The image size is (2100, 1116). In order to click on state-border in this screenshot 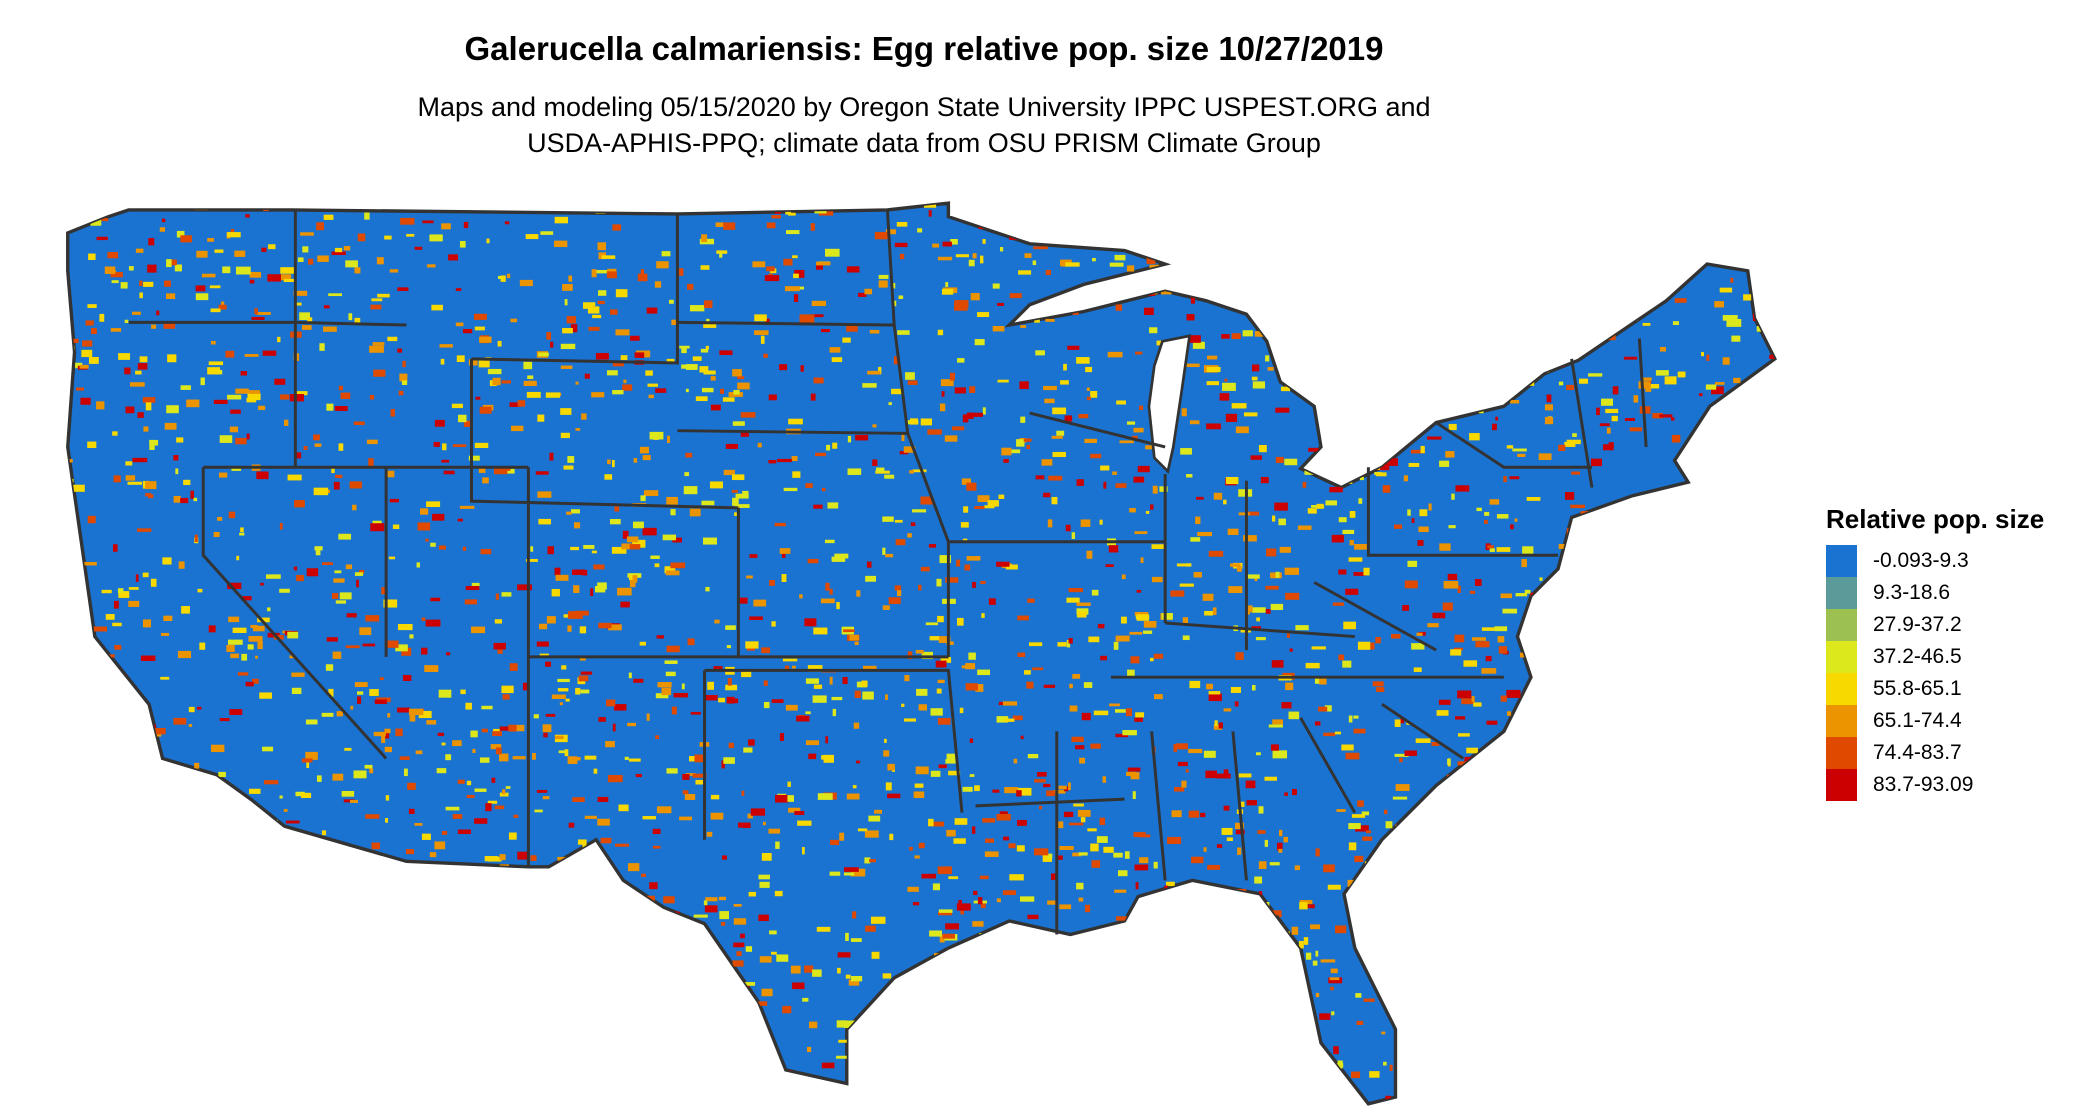, I will do `click(1050, 802)`.